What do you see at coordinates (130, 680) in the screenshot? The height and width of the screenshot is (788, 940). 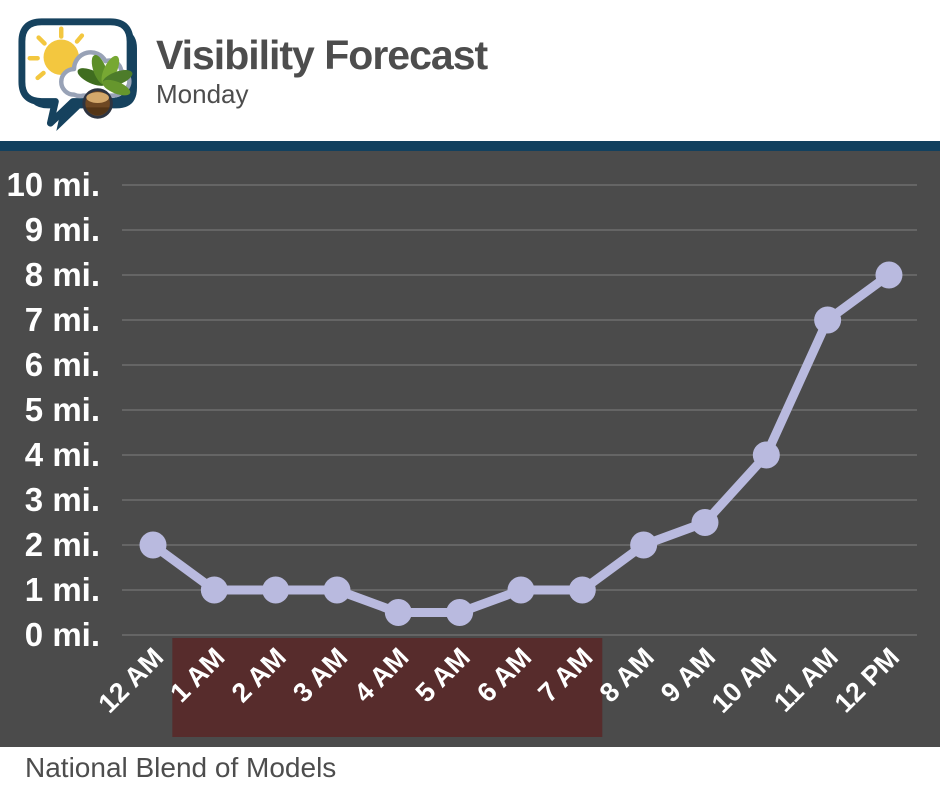 I see `x-axis-label: 12 AM` at bounding box center [130, 680].